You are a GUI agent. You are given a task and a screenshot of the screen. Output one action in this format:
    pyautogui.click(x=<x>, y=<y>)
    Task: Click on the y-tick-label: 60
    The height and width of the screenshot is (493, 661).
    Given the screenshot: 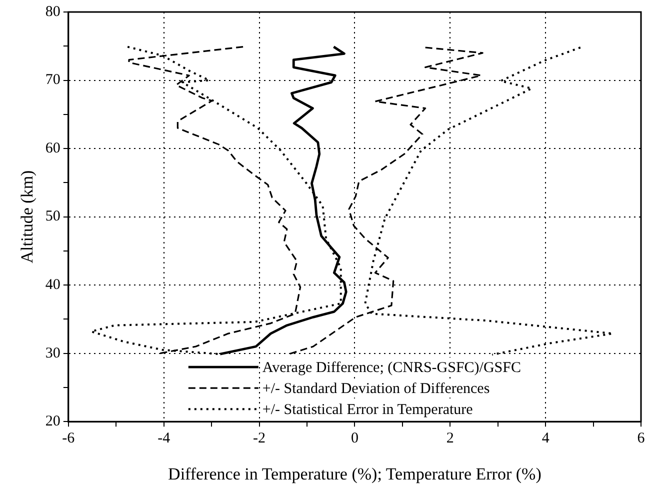 What is the action you would take?
    pyautogui.click(x=52, y=148)
    